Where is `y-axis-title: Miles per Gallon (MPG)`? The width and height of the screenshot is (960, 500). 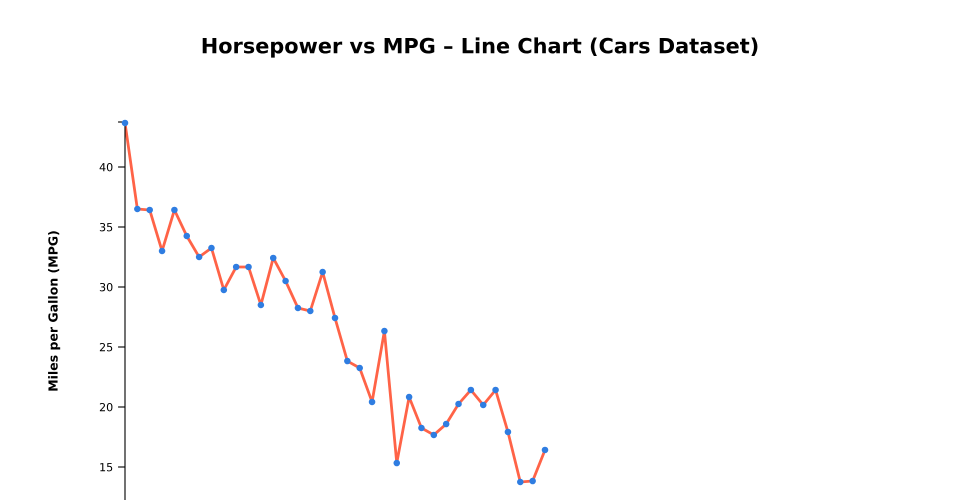 y-axis-title: Miles per Gallon (MPG) is located at coordinates (54, 311).